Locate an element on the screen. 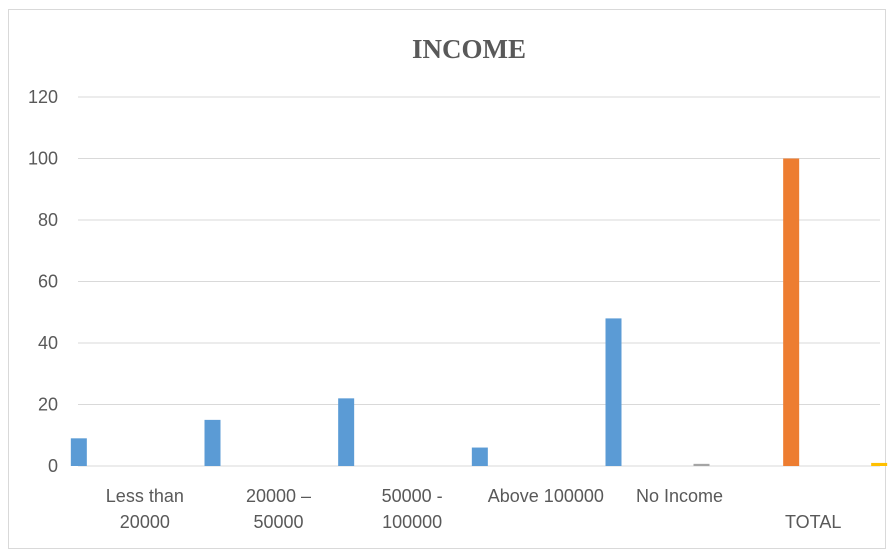  y-tick-label: 20 is located at coordinates (48, 405).